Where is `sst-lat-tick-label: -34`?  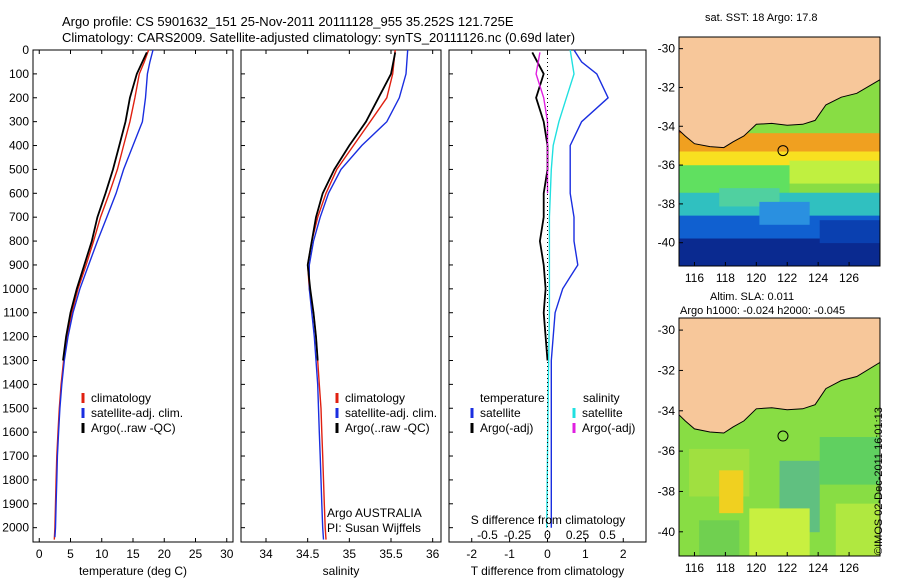
sst-lat-tick-label: -34 is located at coordinates (667, 126).